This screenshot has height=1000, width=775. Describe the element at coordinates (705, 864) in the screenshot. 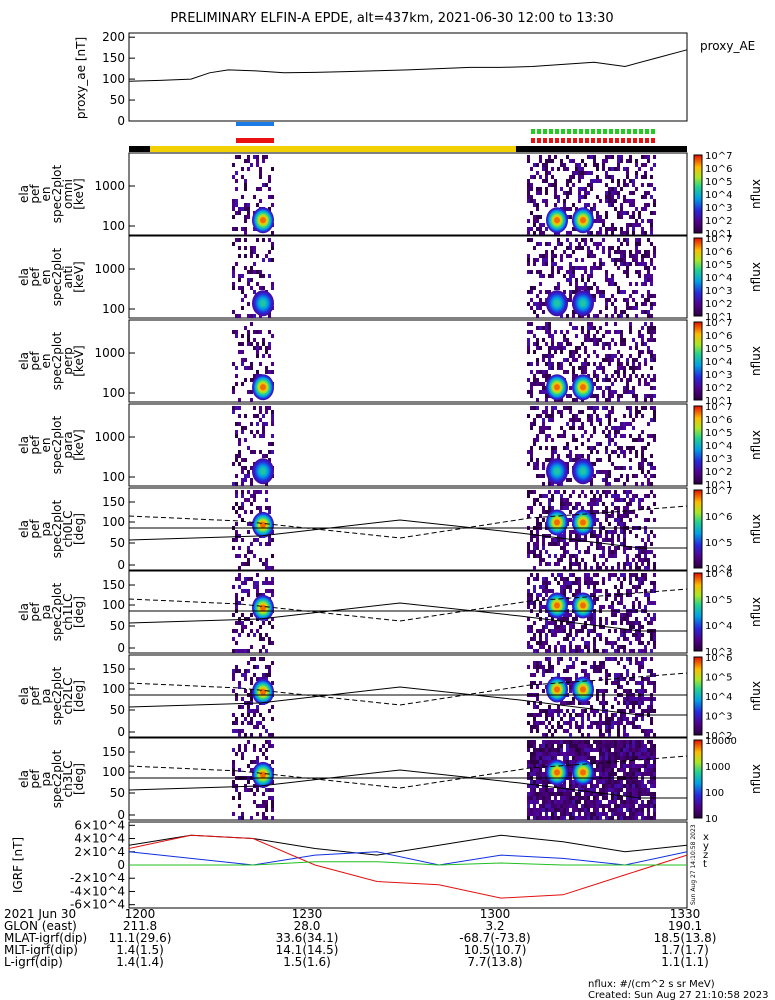

I see `igrf-legend-t: t` at that location.